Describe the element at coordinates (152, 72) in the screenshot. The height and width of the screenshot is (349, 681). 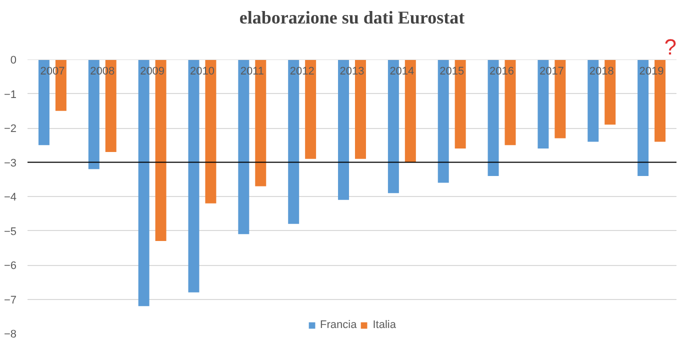
I see `x-tick-label: 2009` at that location.